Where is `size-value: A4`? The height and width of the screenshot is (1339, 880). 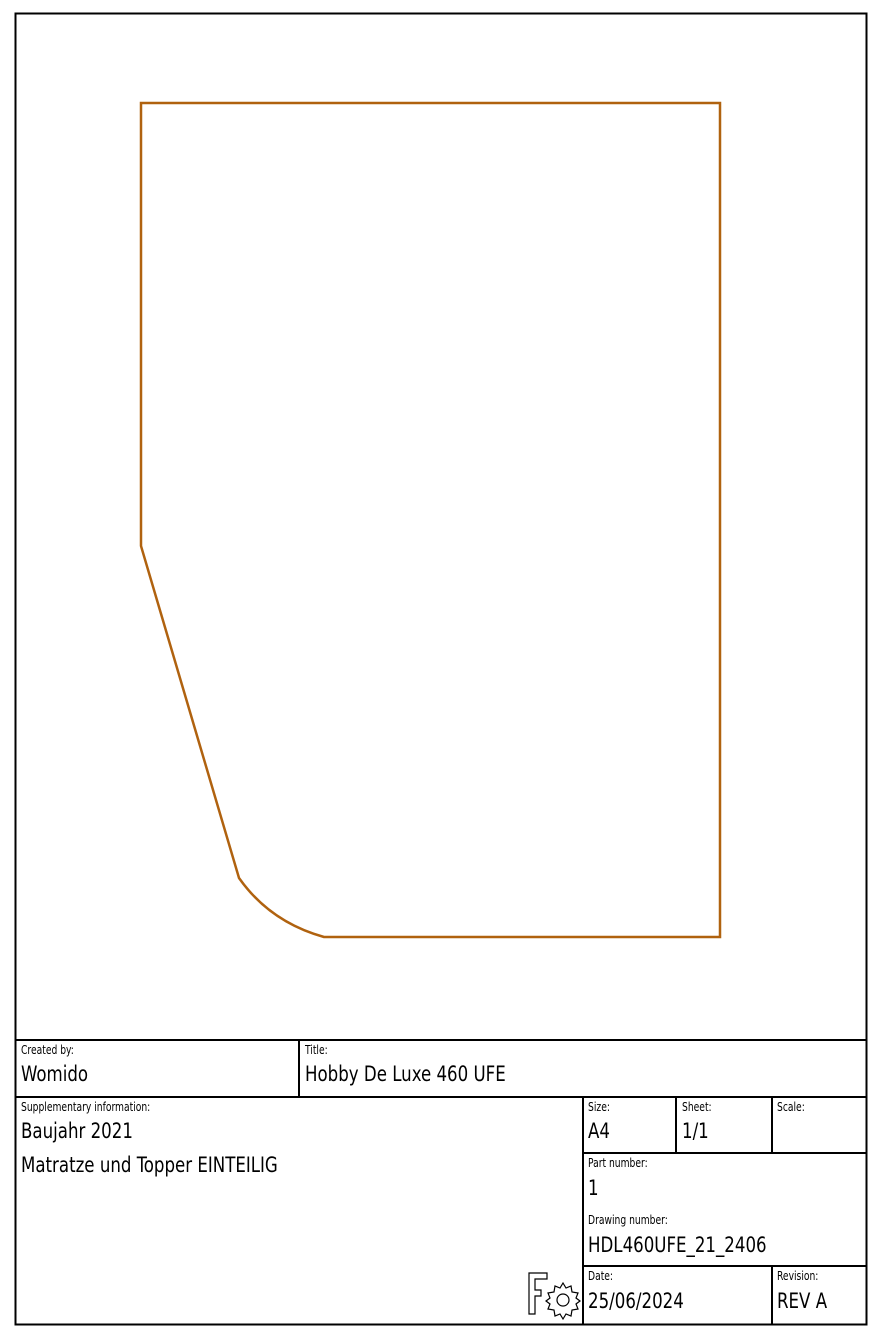 size-value: A4 is located at coordinates (599, 1131).